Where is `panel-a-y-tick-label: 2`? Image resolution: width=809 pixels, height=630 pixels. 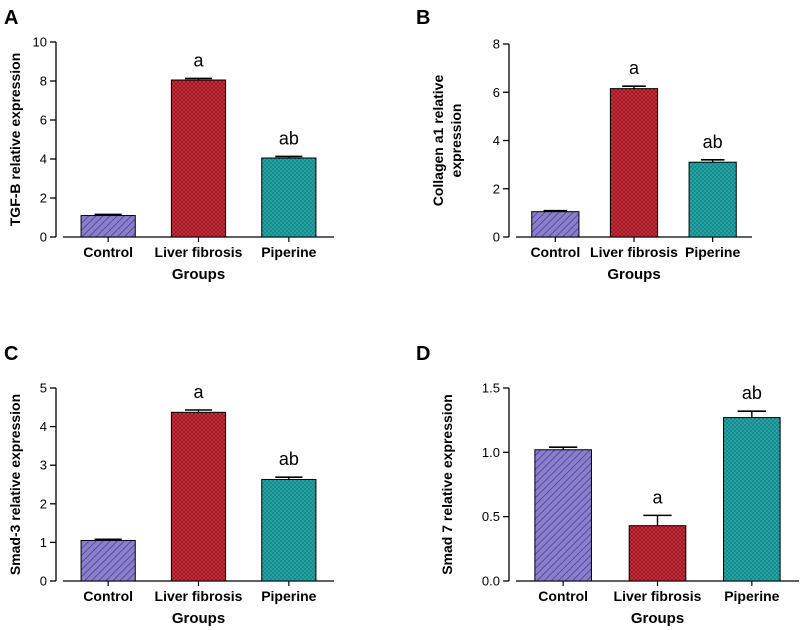 panel-a-y-tick-label: 2 is located at coordinates (43, 198).